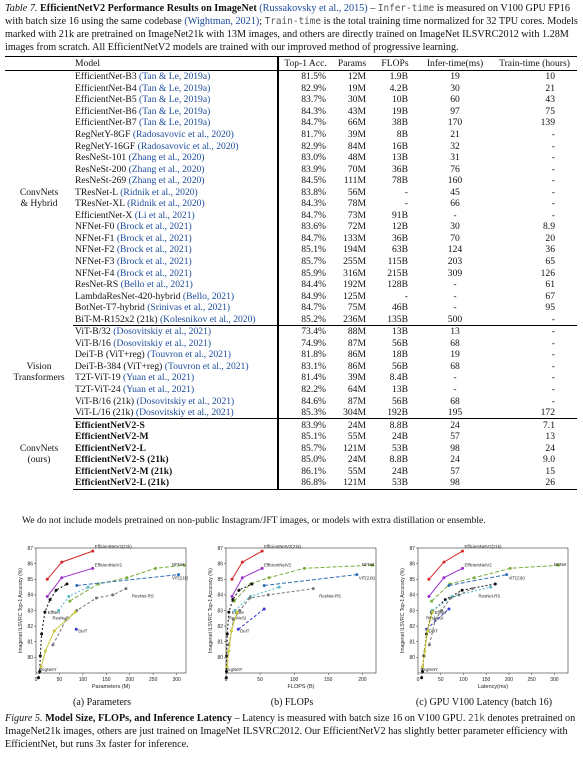 The width and height of the screenshot is (583, 759). I want to click on cell-flops: 53B, so click(400, 448).